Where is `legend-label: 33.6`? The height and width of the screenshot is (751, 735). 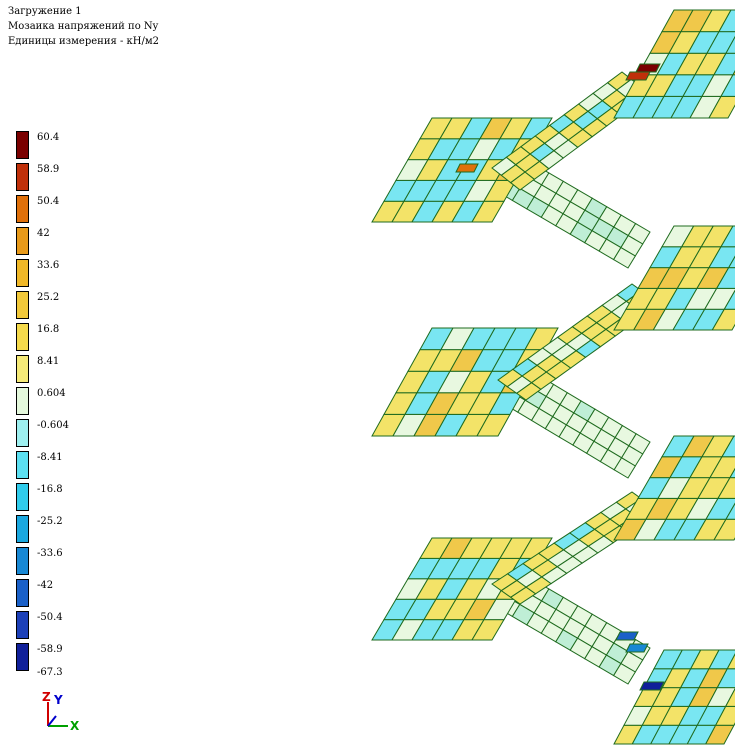 legend-label: 33.6 is located at coordinates (48, 265).